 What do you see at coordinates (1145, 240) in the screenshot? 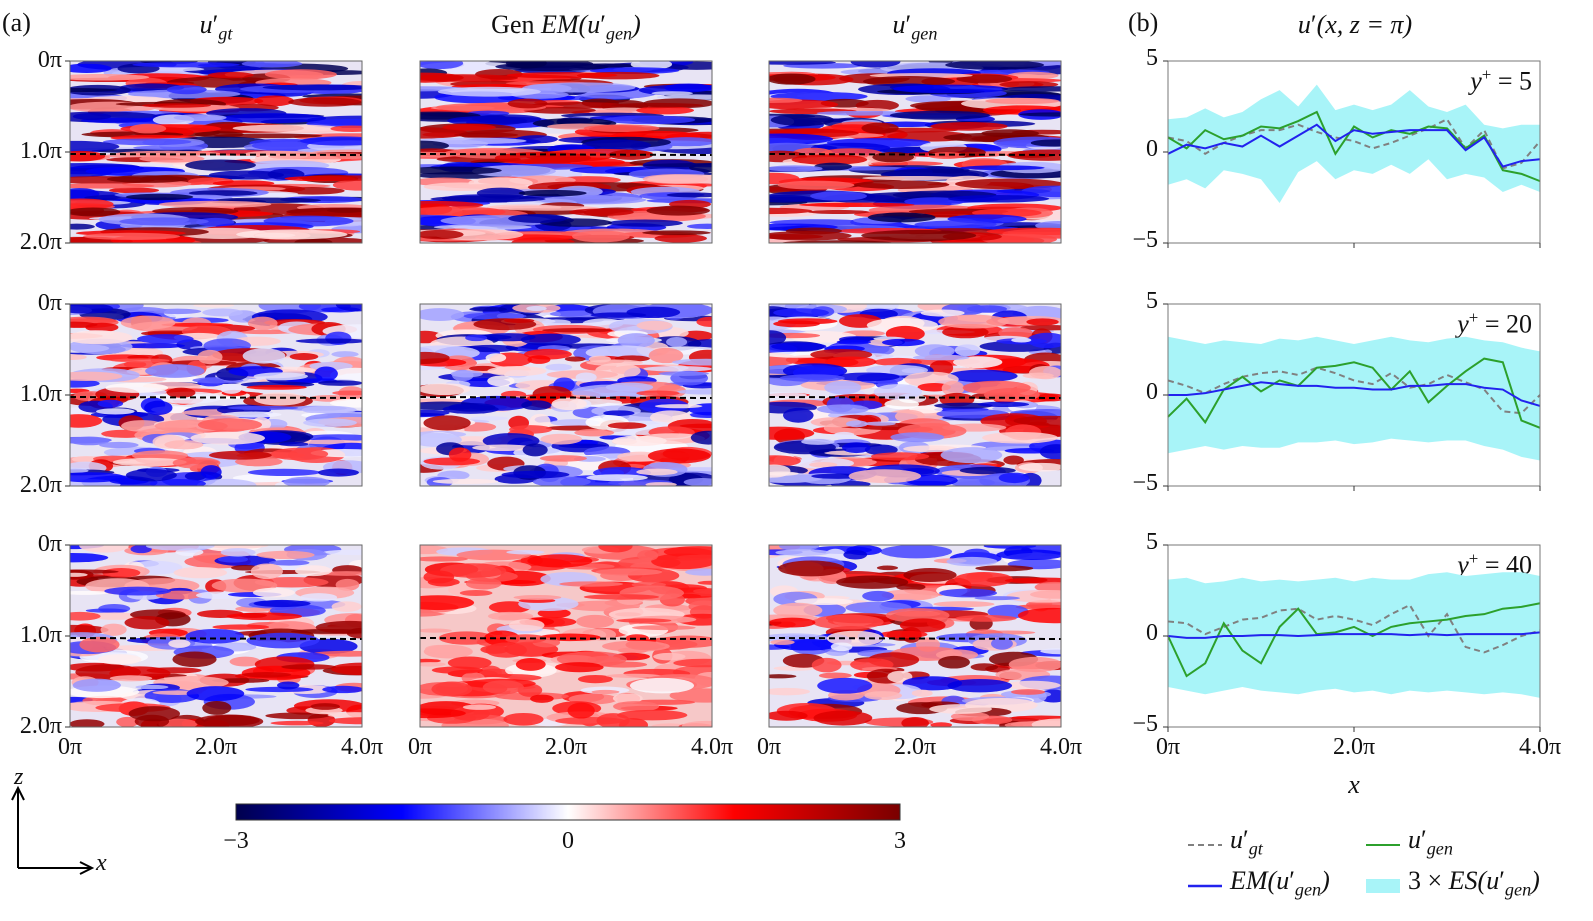
I see `line-ytick: −5` at bounding box center [1145, 240].